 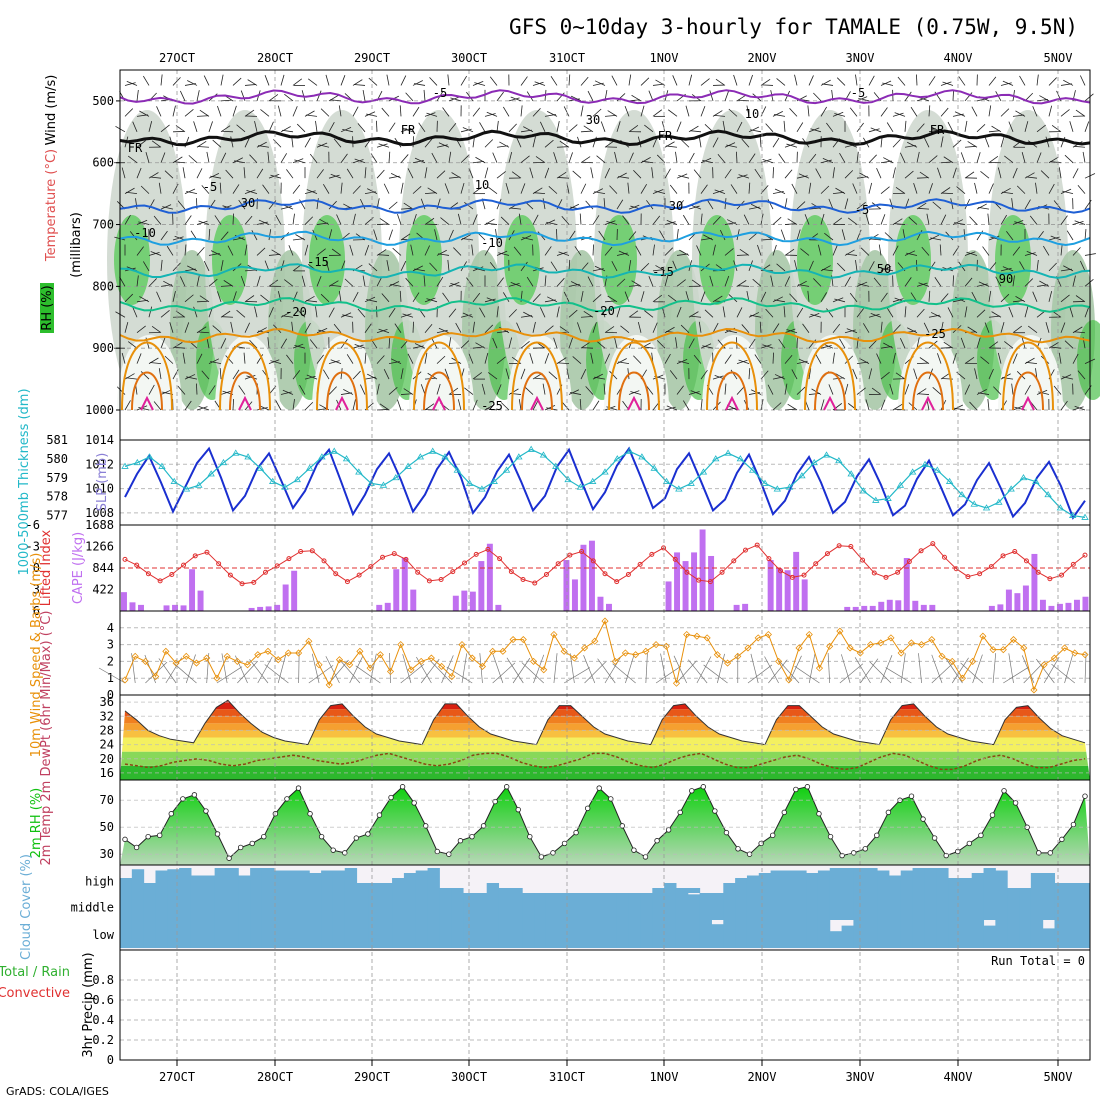 I want to click on panel-slp-frame, so click(x=605, y=482).